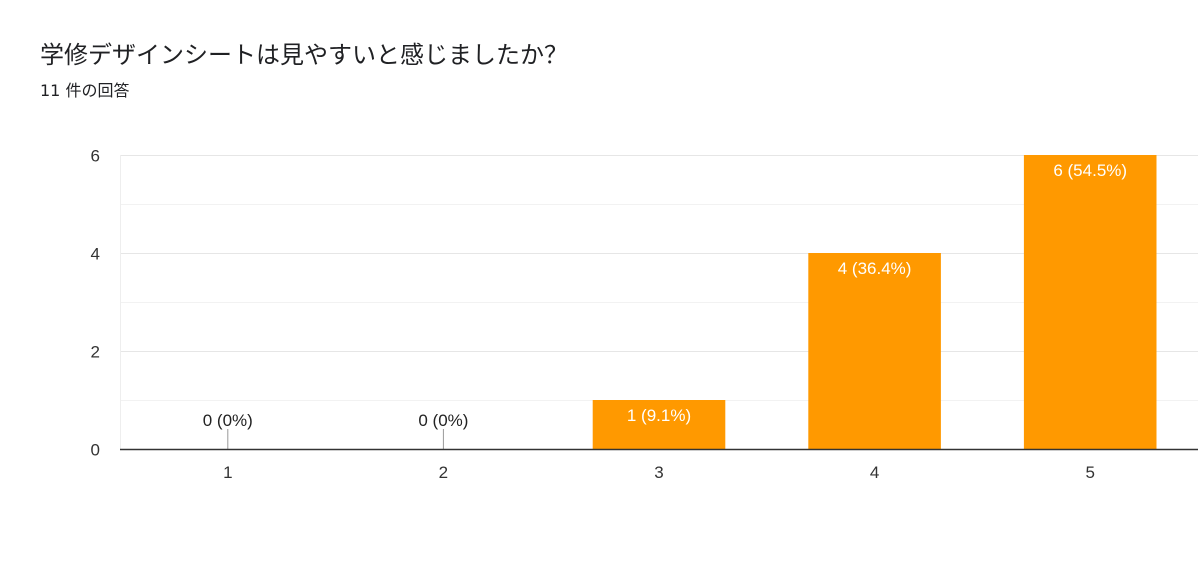  What do you see at coordinates (95, 352) in the screenshot?
I see `y-tick-label: 2` at bounding box center [95, 352].